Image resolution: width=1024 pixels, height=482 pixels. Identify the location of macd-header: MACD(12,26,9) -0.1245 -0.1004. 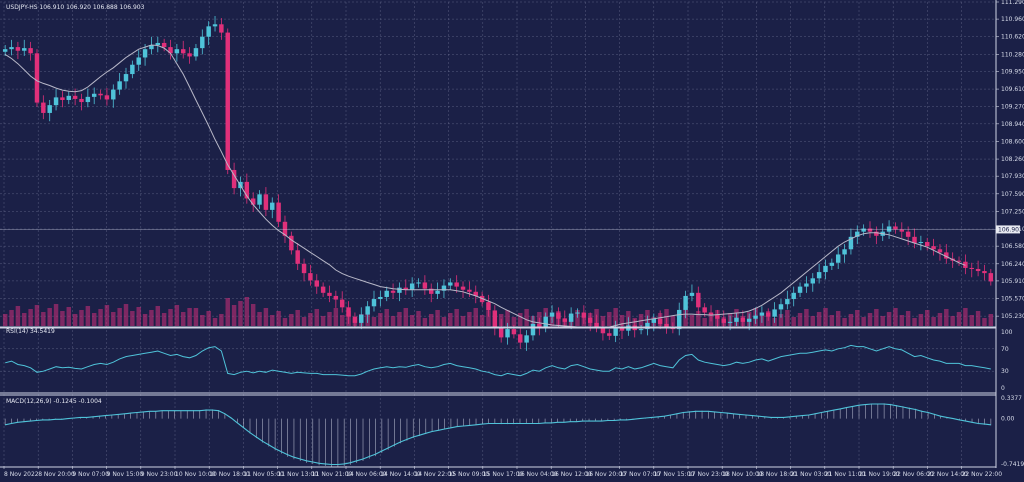
(54, 401).